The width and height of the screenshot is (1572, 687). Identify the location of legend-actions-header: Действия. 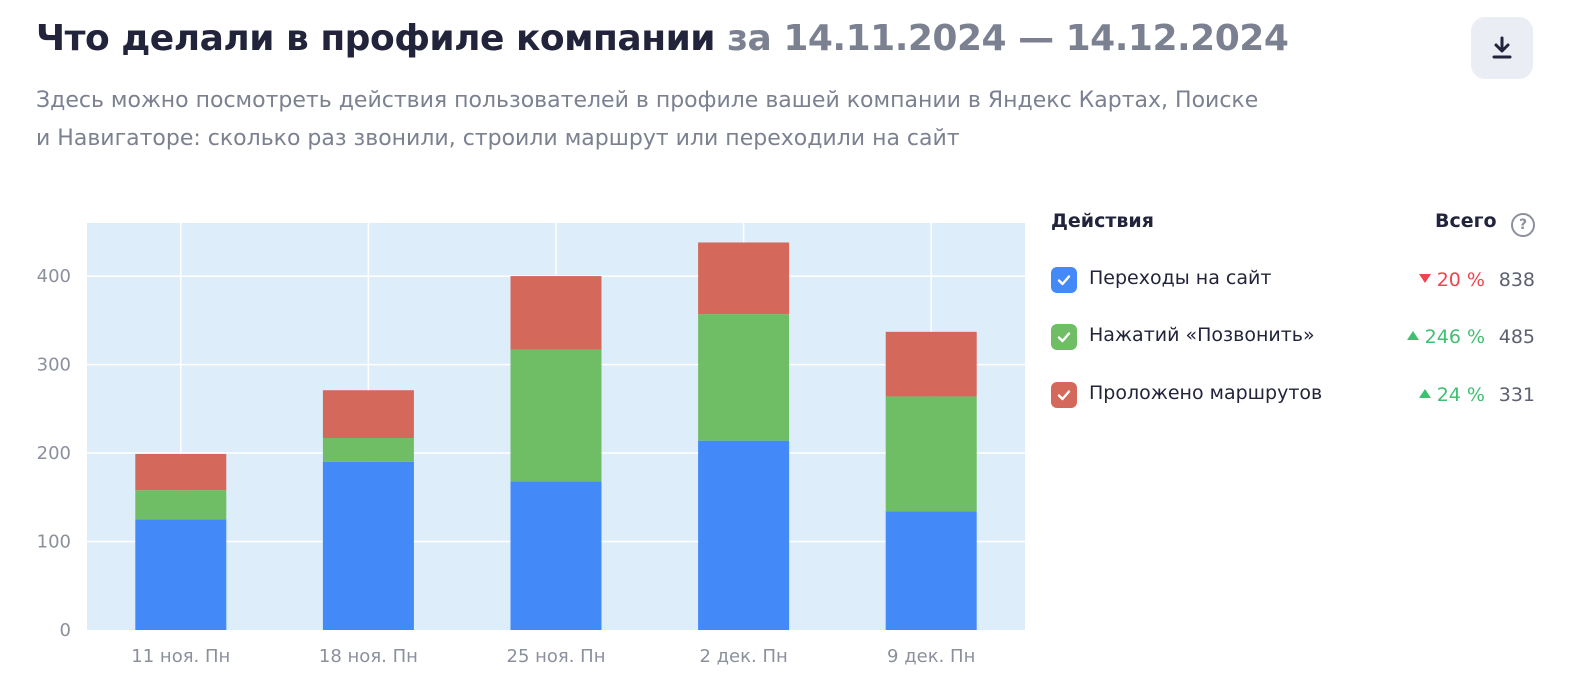
(1102, 221).